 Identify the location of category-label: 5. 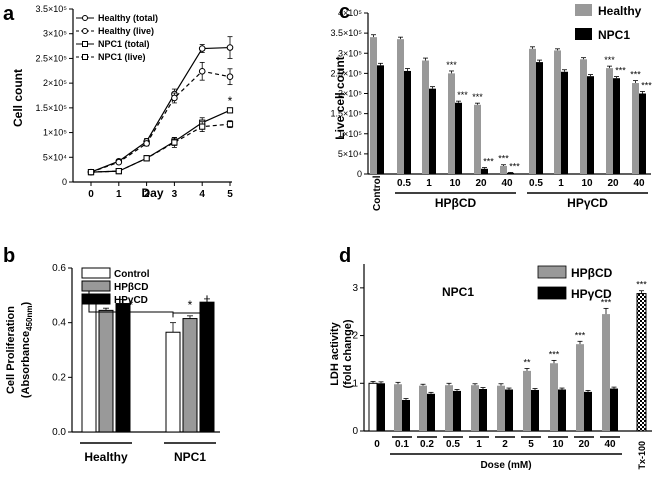
(531, 444).